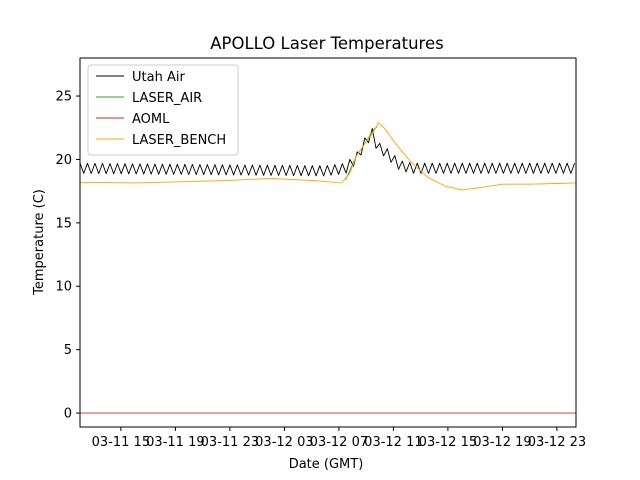  Describe the element at coordinates (63, 97) in the screenshot. I see `y-tick-label: 25` at that location.